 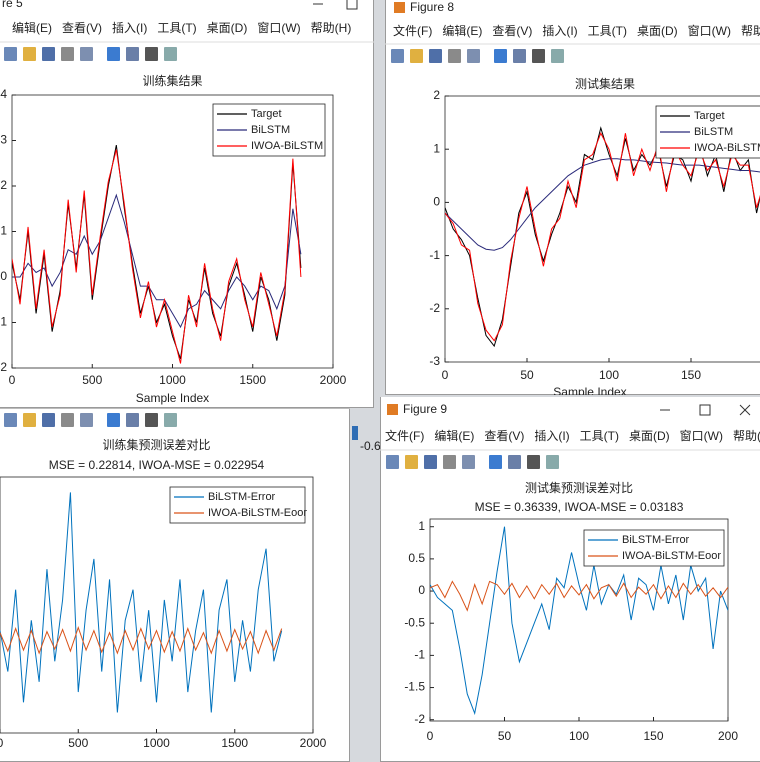 What do you see at coordinates (653, 736) in the screenshot?
I see `x-tick-label: 150` at bounding box center [653, 736].